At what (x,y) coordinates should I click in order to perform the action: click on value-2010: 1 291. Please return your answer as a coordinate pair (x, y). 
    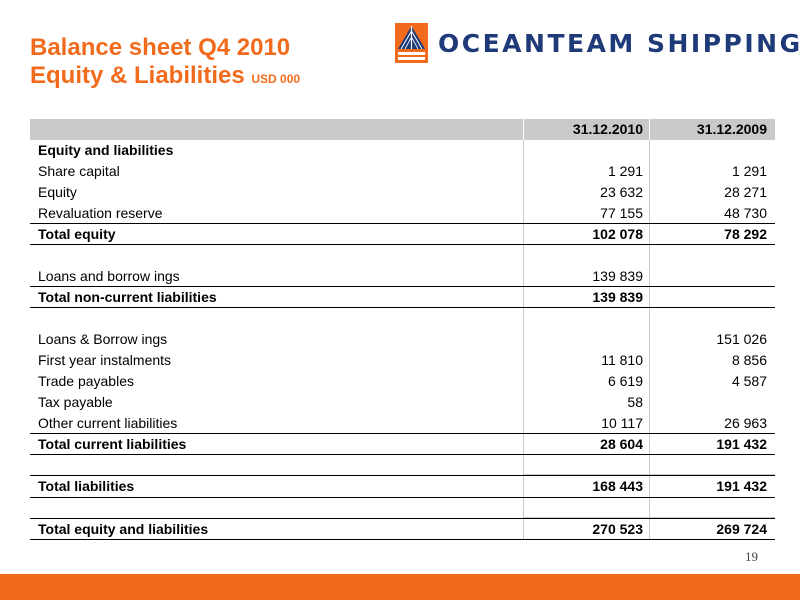
    Looking at the image, I should click on (586, 171).